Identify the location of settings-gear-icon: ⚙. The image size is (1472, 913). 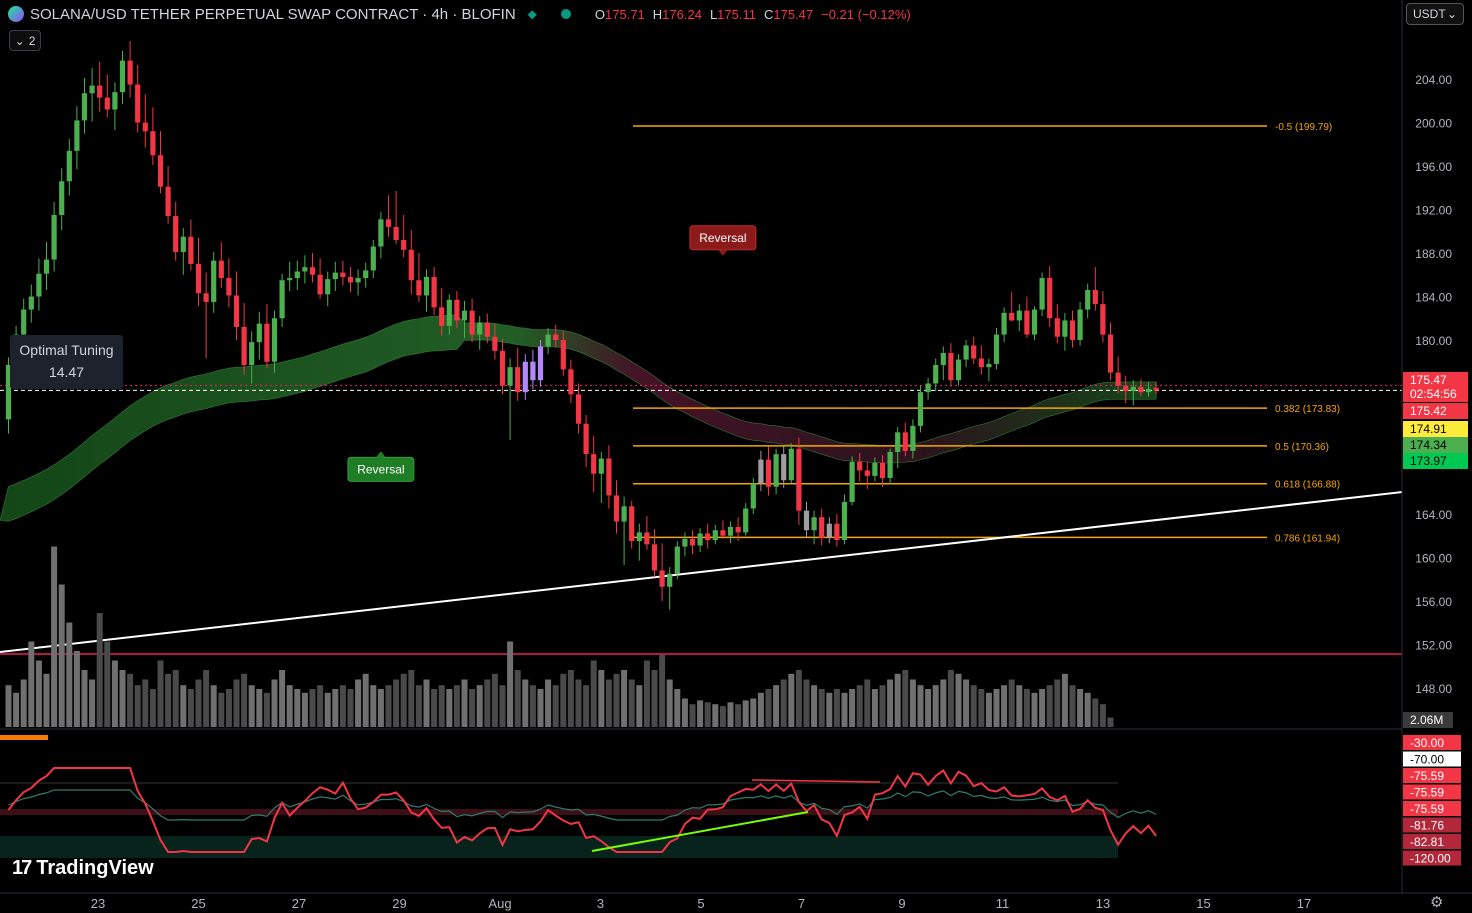
(1437, 902).